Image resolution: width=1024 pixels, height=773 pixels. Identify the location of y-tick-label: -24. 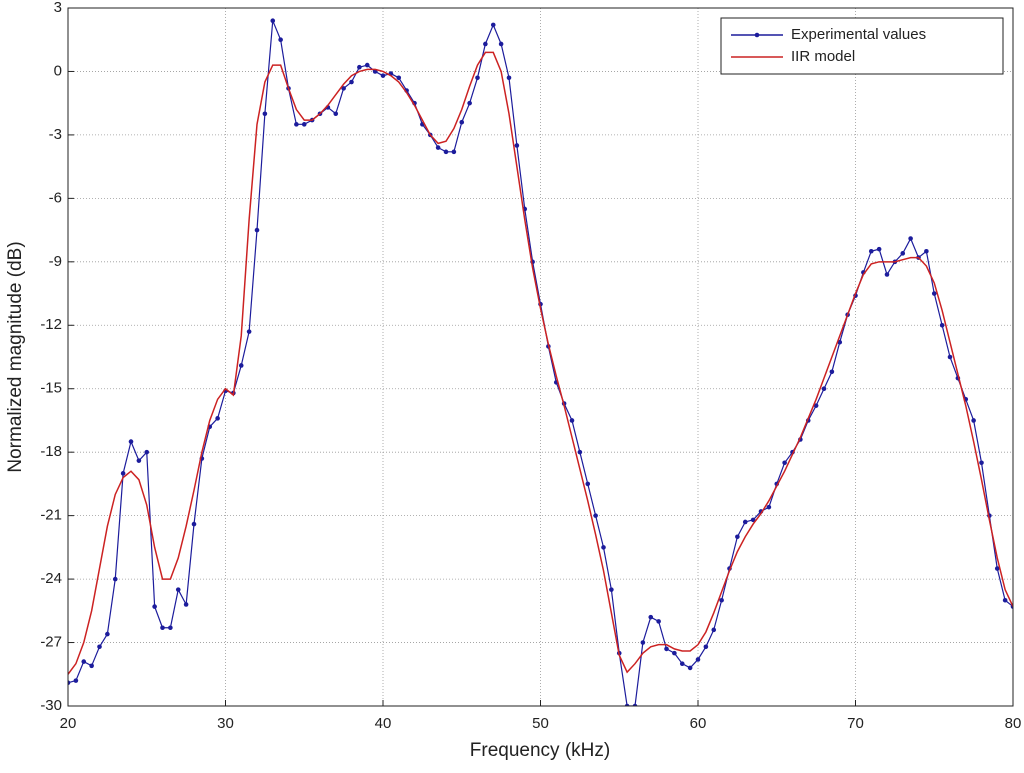
(51, 578).